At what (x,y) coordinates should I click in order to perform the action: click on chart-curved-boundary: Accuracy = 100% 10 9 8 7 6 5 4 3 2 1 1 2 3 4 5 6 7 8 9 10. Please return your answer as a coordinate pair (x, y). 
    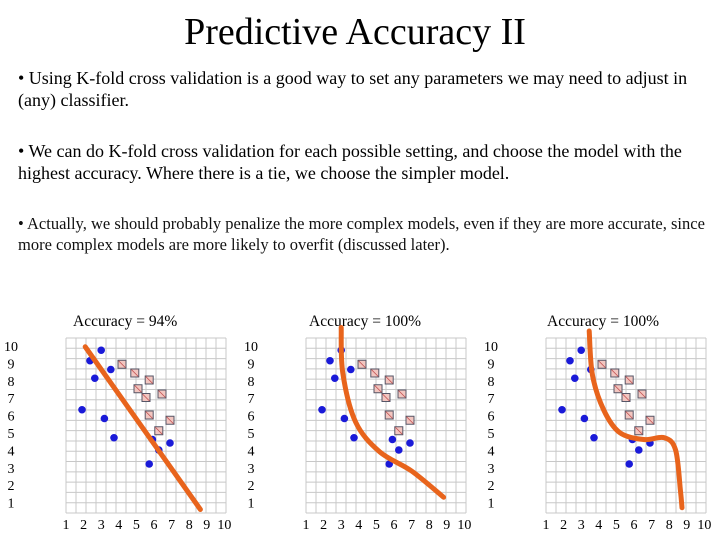
    Looking at the image, I should click on (360, 424).